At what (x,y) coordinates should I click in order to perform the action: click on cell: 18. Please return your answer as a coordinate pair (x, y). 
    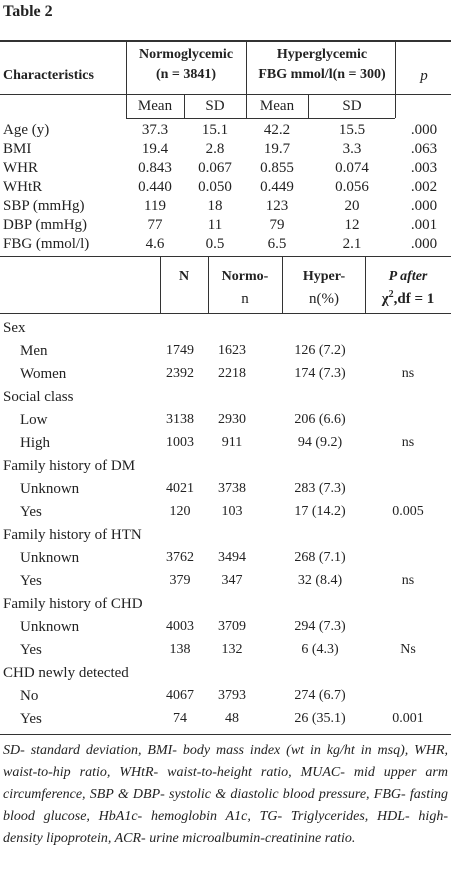
    Looking at the image, I should click on (215, 206).